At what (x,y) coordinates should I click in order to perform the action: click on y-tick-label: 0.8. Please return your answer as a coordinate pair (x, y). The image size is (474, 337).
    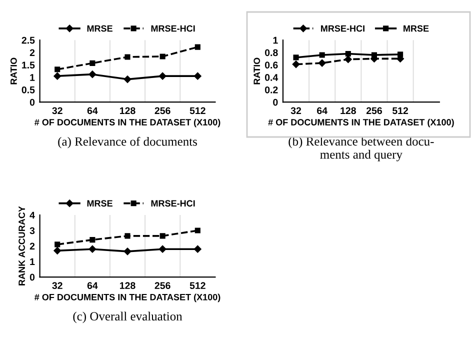
    Looking at the image, I should click on (271, 52).